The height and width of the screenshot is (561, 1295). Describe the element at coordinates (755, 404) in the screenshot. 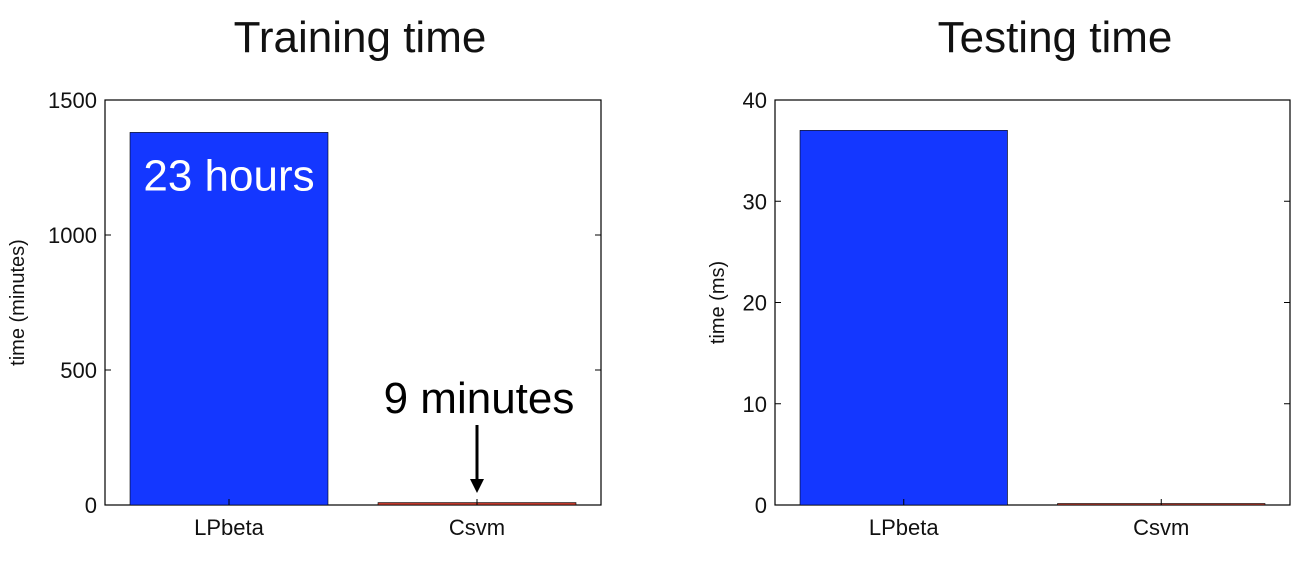

I see `y-tick-label: 10` at that location.